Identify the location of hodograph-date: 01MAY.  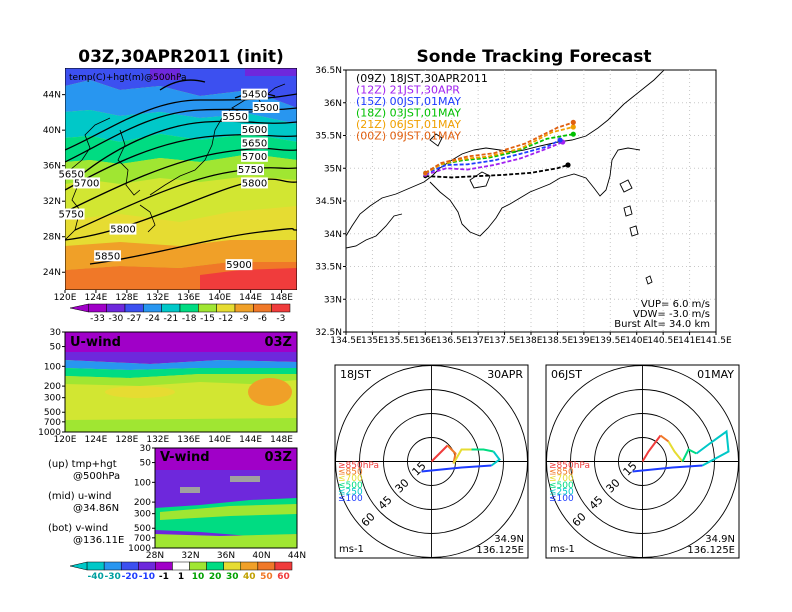
(715, 374).